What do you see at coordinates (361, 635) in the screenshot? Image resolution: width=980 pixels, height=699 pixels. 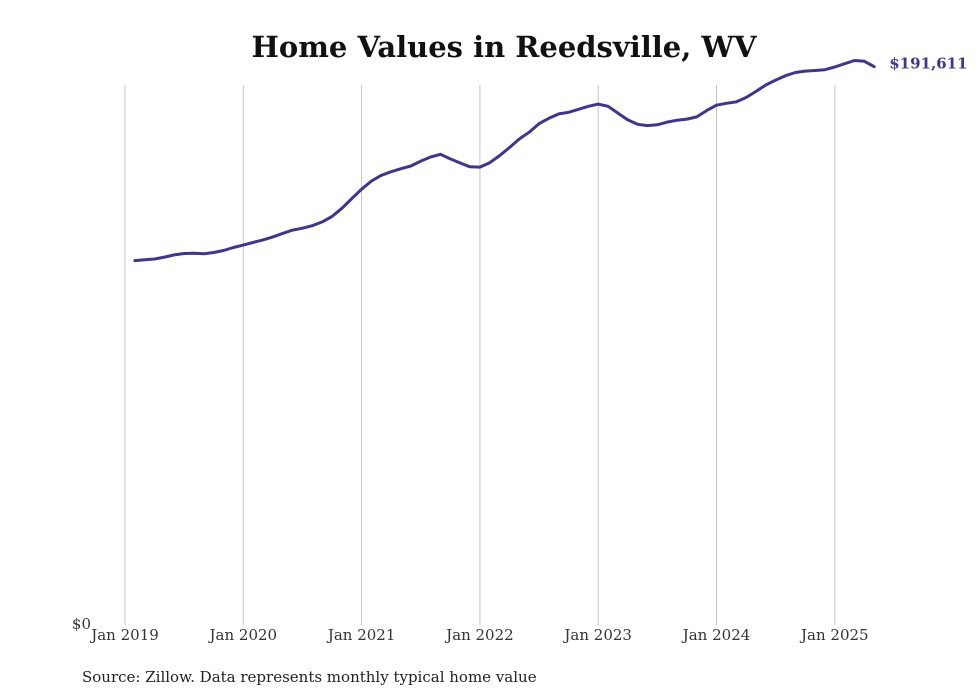 I see `x-tick-label: Jan 2021` at bounding box center [361, 635].